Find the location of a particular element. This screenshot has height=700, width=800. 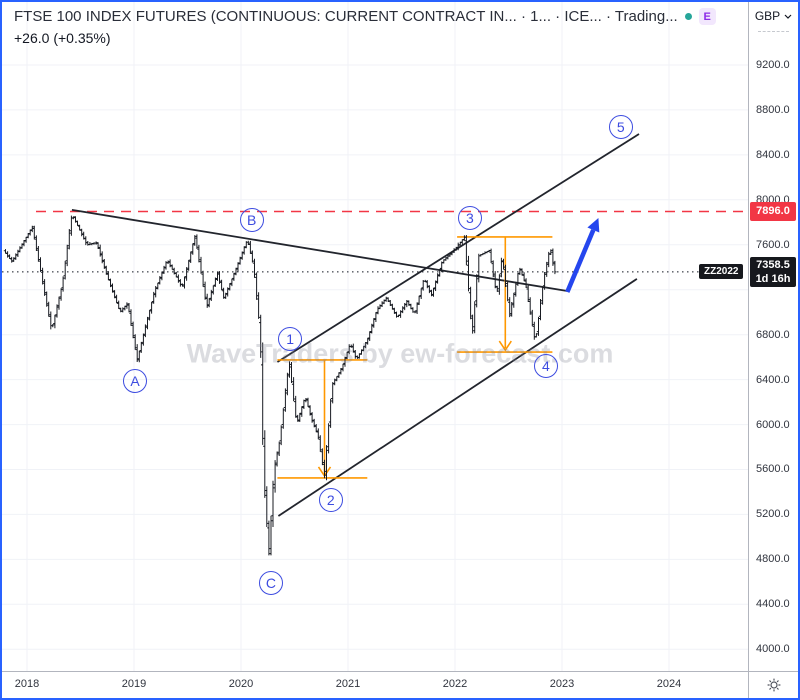

chevron-down-icon is located at coordinates (788, 16).